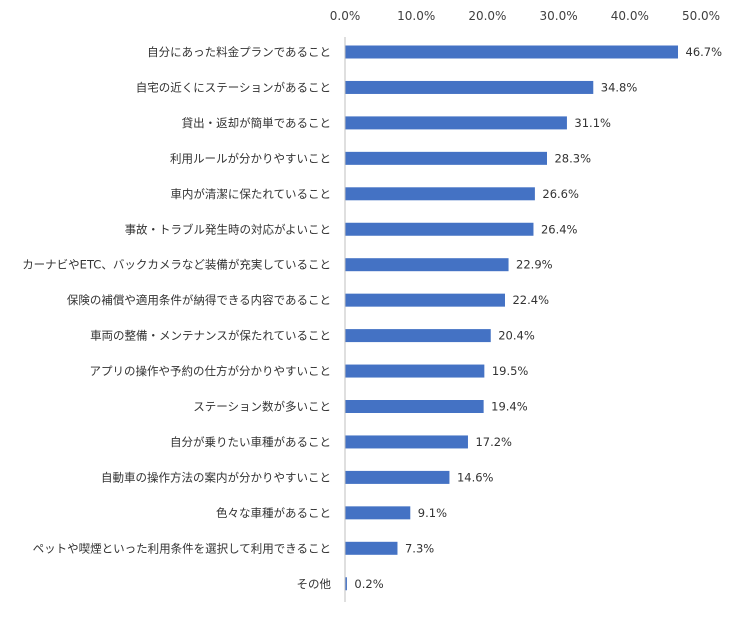  Describe the element at coordinates (250, 442) in the screenshot. I see `category-label: 自分が乗りたい車種があること` at that location.